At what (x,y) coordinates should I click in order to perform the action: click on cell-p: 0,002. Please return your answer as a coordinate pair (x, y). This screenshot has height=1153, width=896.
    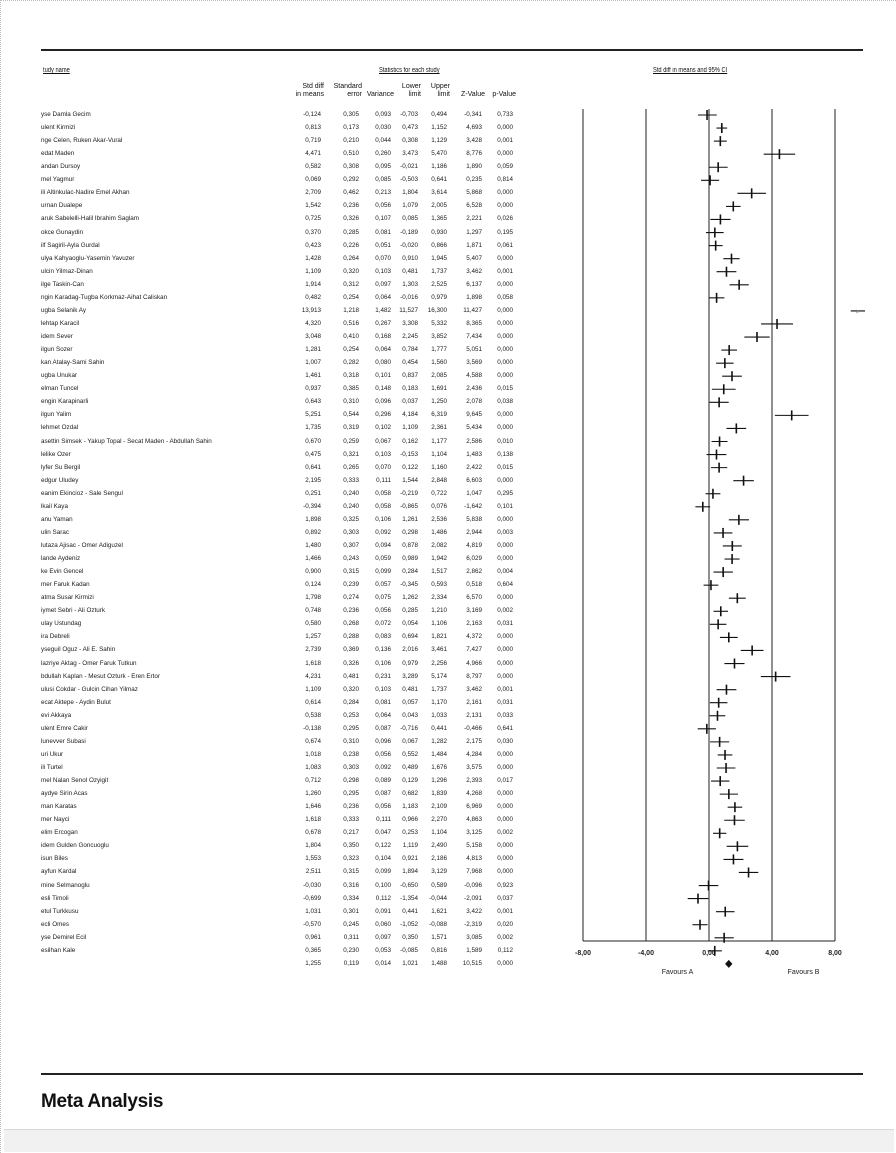
    Looking at the image, I should click on (505, 937).